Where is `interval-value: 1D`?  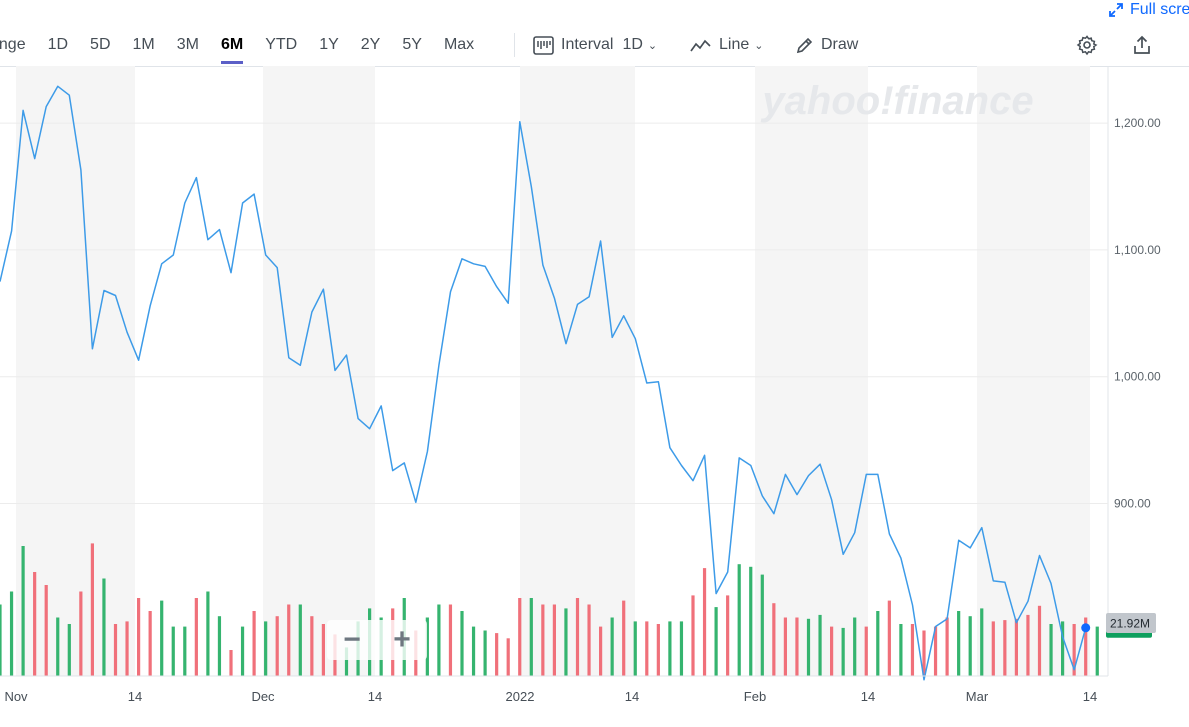
interval-value: 1D is located at coordinates (632, 44).